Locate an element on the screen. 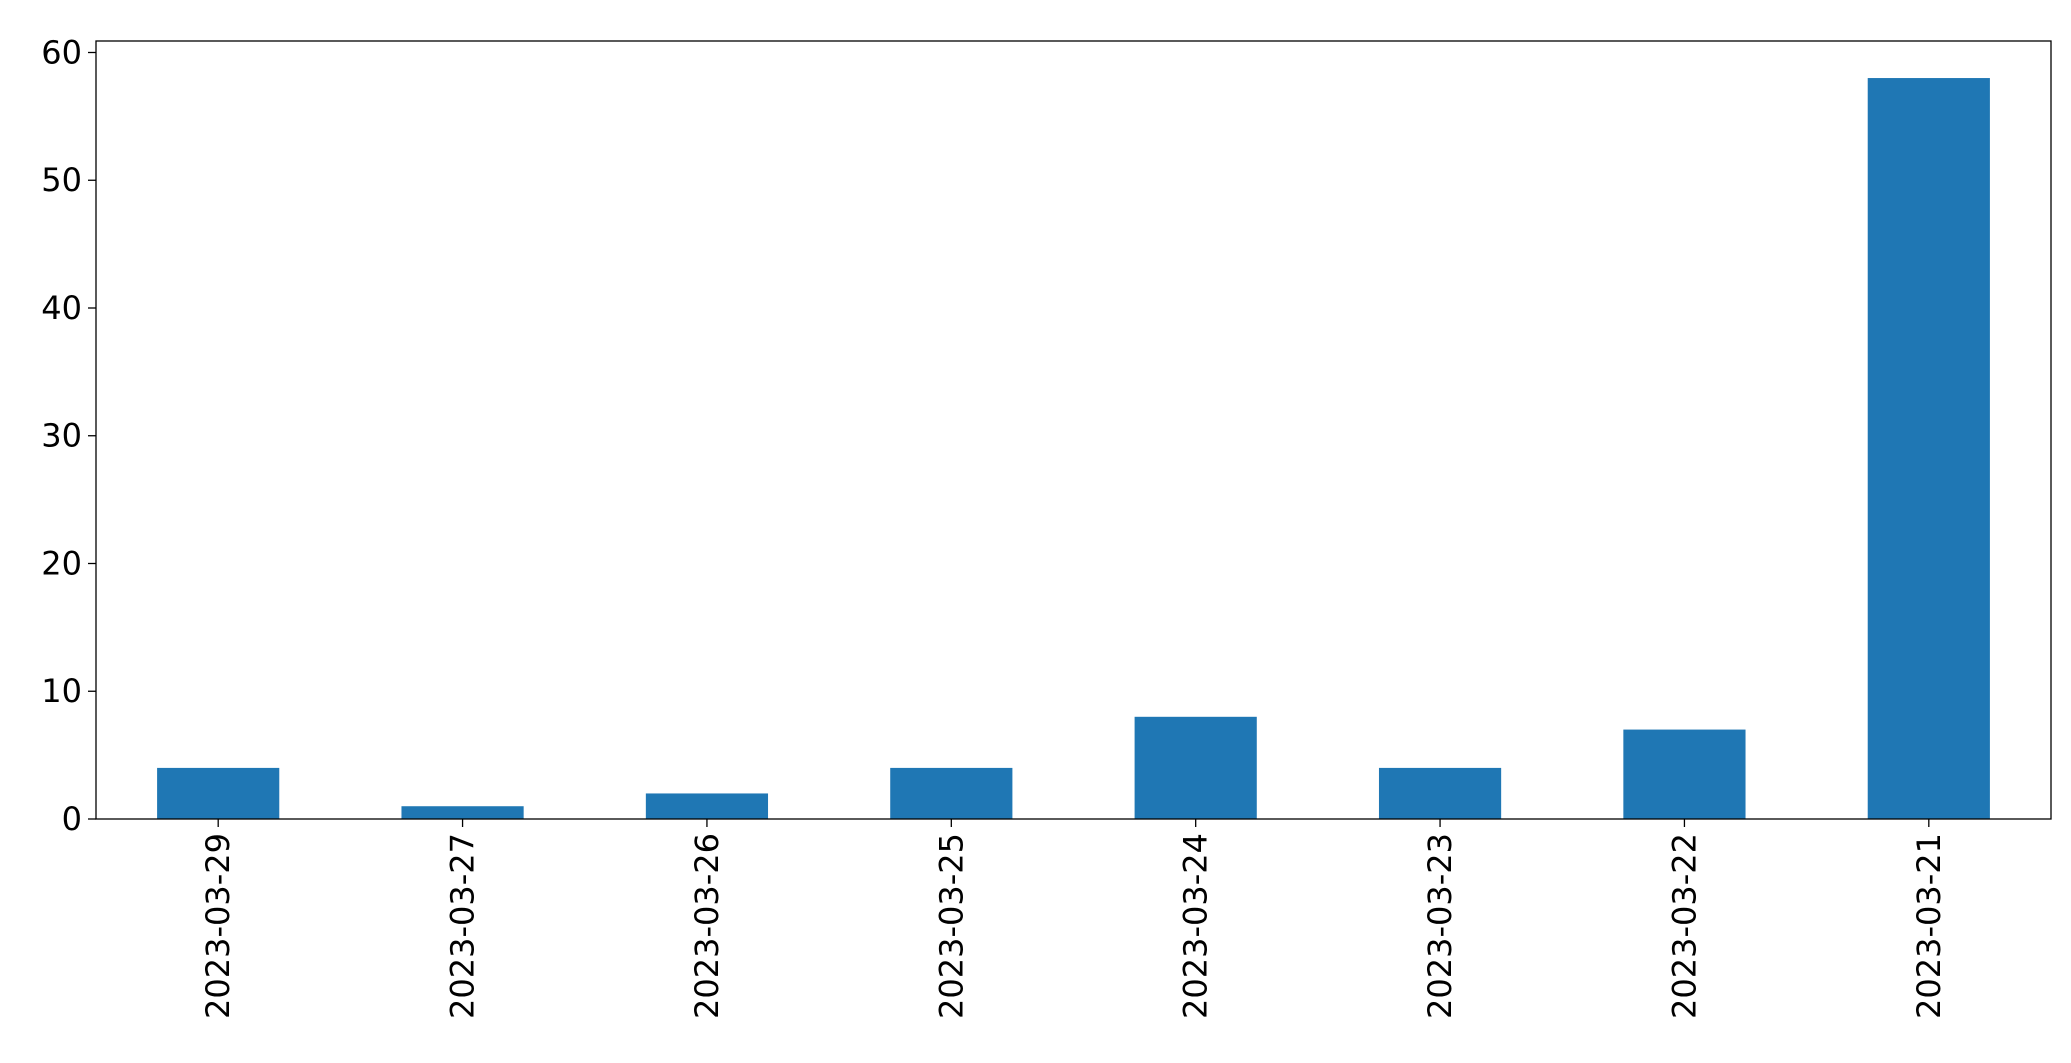  x-tick-label: 2023-03-27 is located at coordinates (463, 926).